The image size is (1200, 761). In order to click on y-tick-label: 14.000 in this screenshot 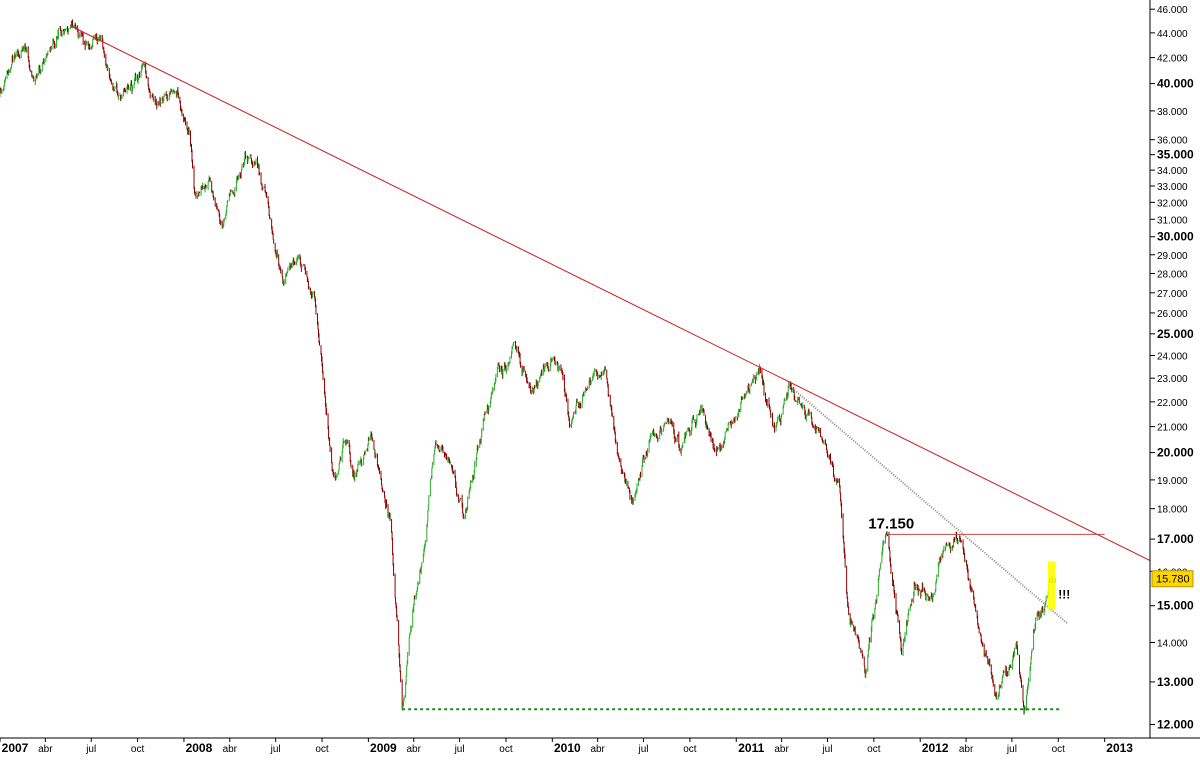, I will do `click(1172, 643)`.